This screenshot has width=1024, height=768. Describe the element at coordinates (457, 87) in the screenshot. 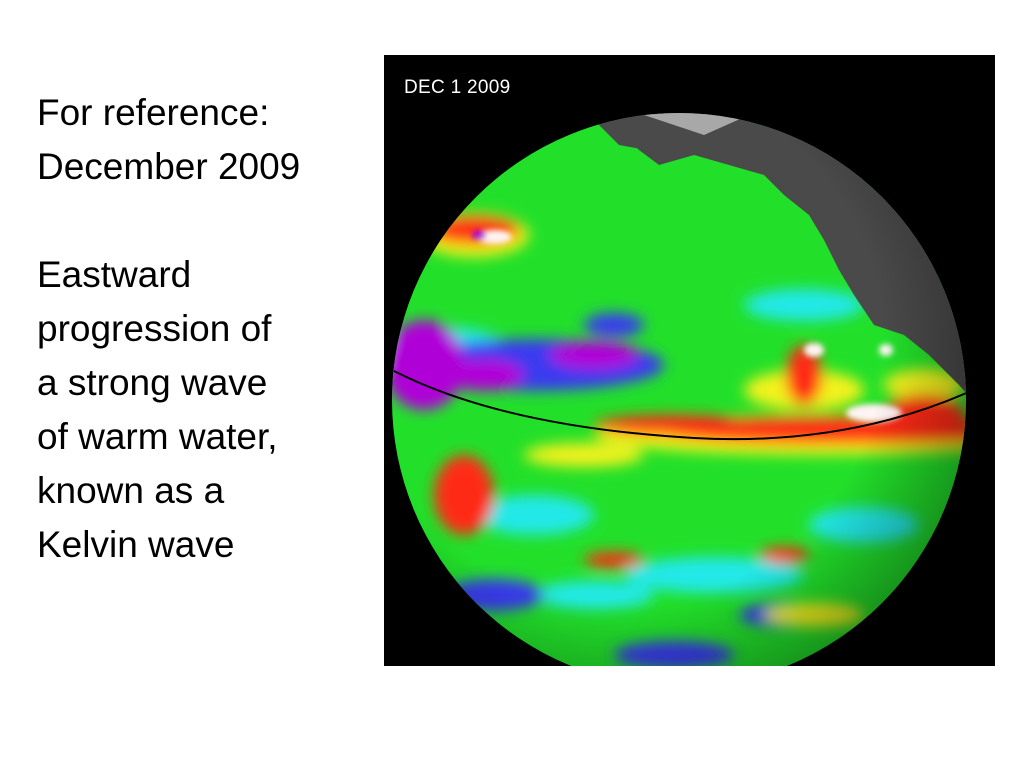

I see `date-label: DEC 1 2009` at that location.